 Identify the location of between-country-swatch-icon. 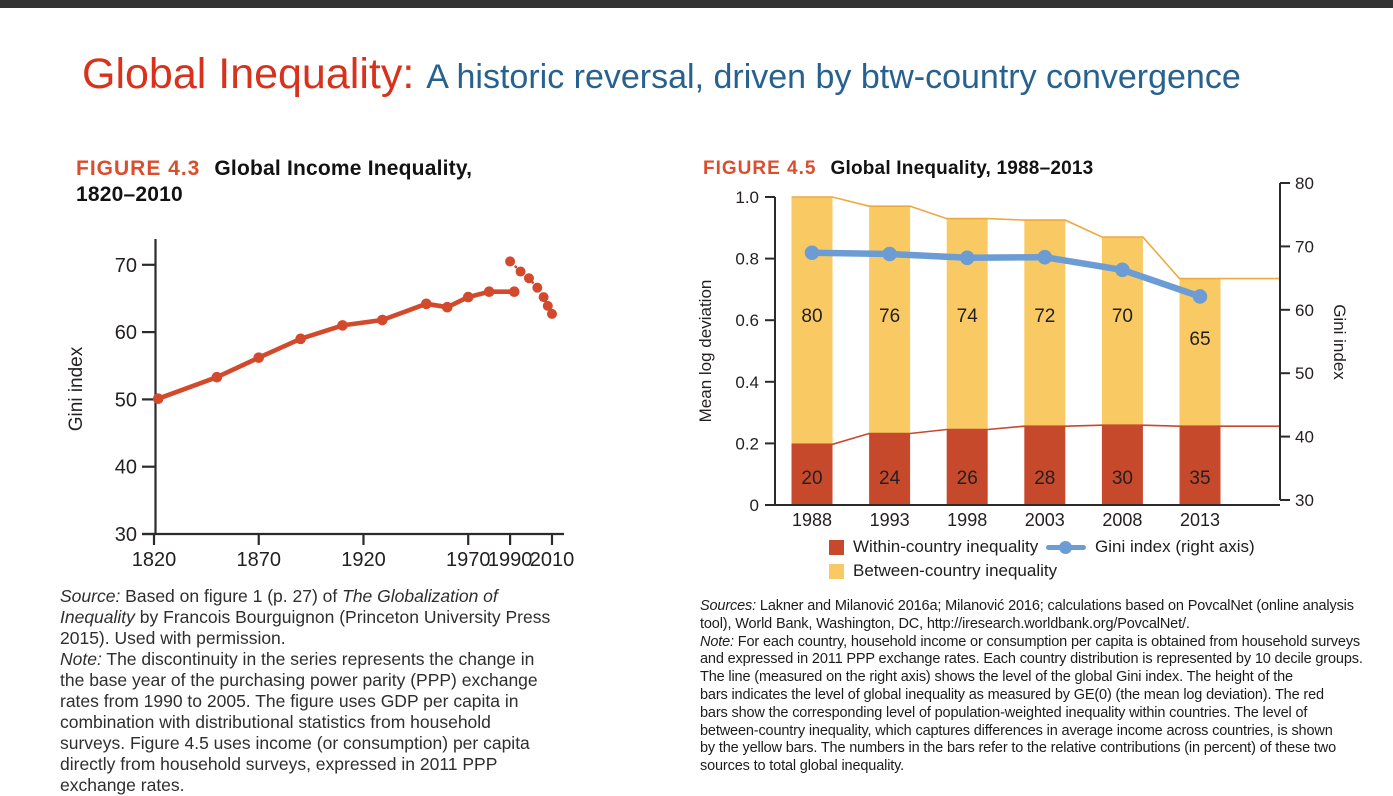
(836, 571).